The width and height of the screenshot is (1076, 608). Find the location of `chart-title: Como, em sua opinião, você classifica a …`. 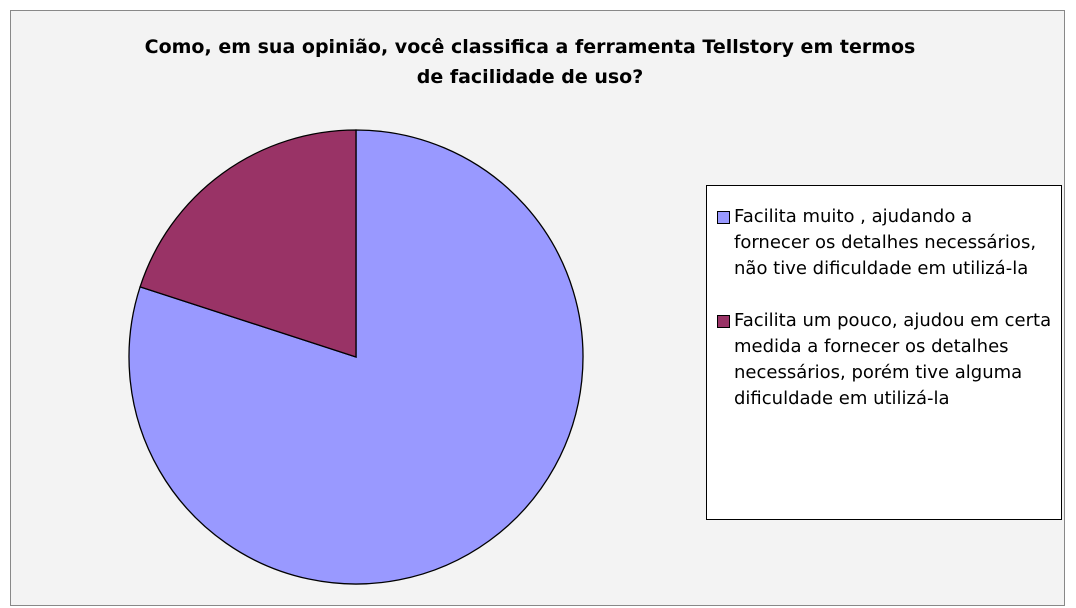

chart-title: Como, em sua opinião, você classifica a … is located at coordinates (530, 62).